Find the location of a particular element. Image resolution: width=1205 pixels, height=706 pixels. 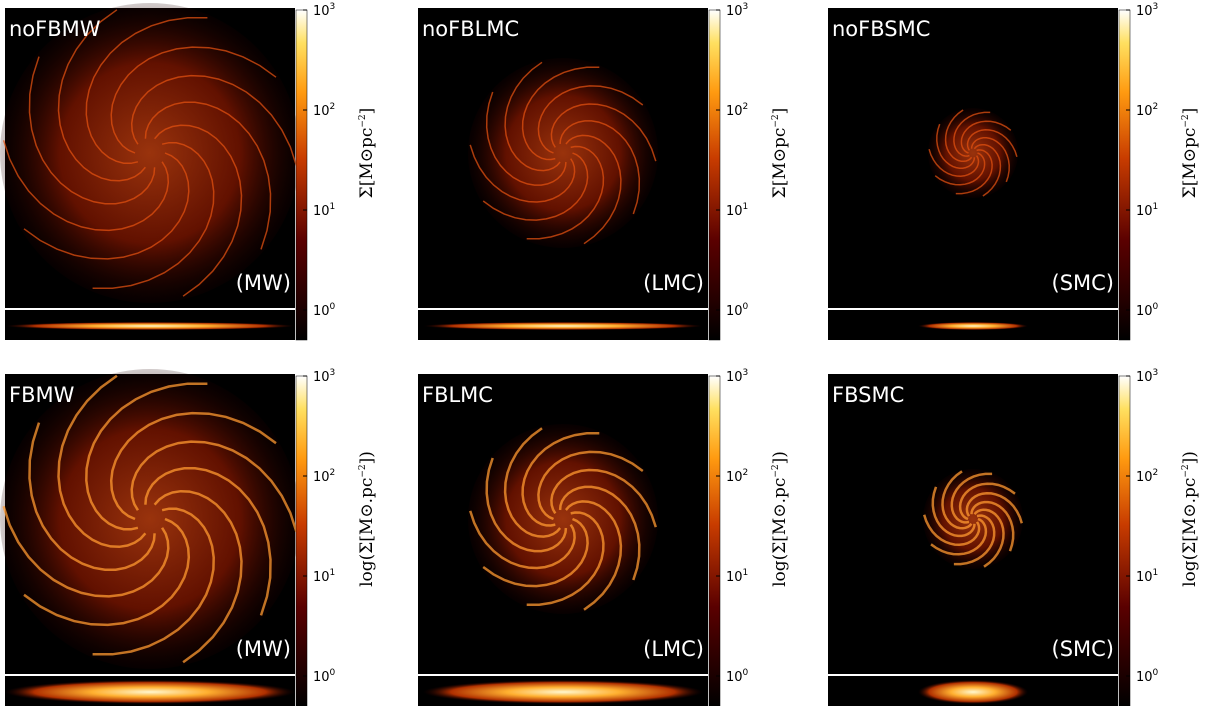

colorbar-label: Σ[M⊙pc−2] is located at coordinates (1190, 153).